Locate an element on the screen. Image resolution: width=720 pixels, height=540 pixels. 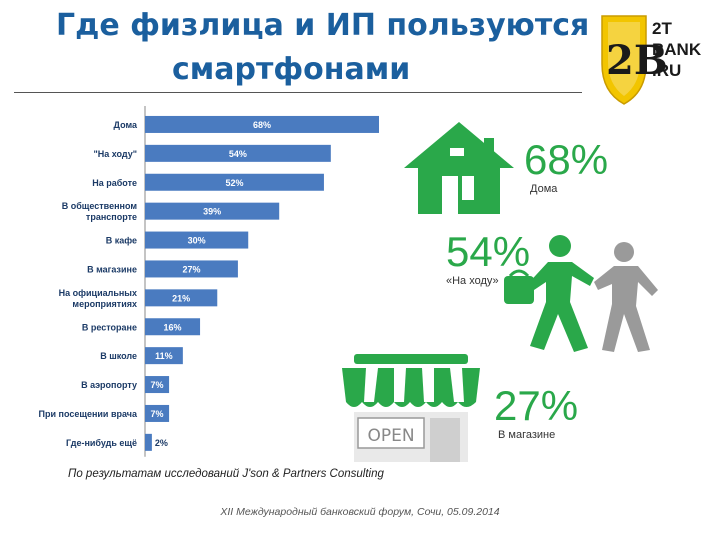
bar-value-label: 68% is located at coordinates (262, 125).